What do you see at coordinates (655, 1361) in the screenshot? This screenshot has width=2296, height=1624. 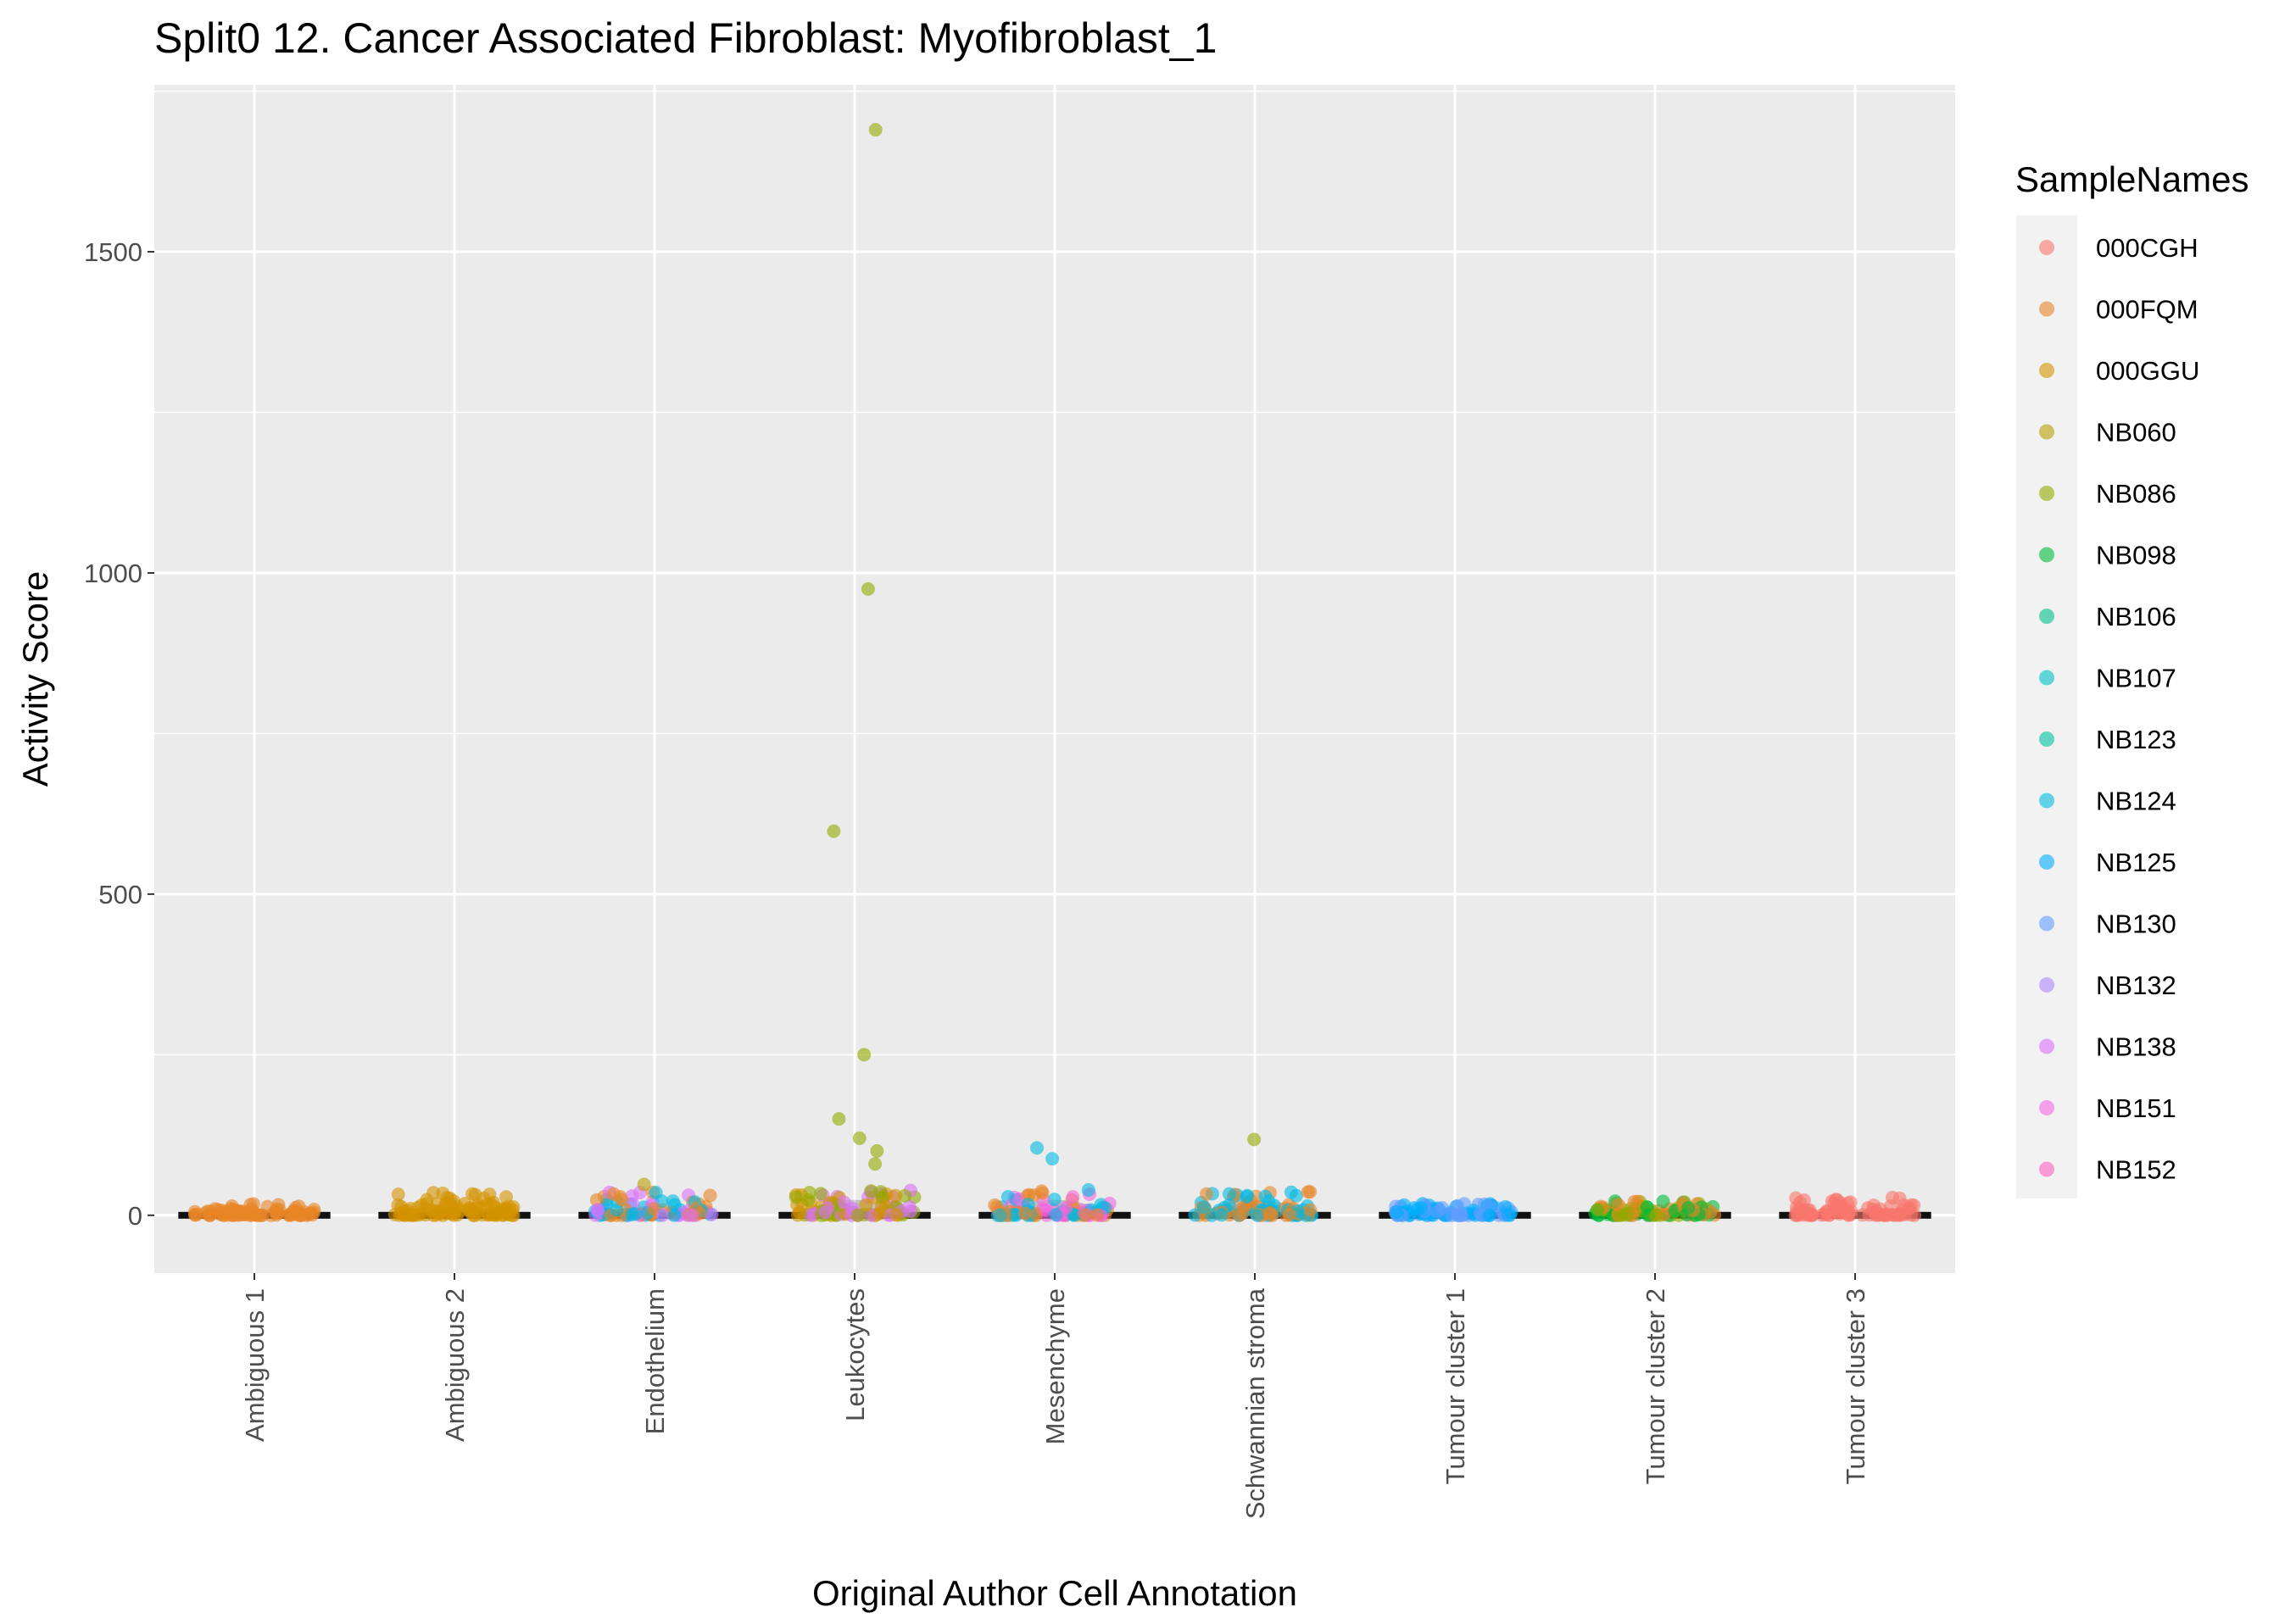 I see `x-tick-label: Endothelium` at bounding box center [655, 1361].